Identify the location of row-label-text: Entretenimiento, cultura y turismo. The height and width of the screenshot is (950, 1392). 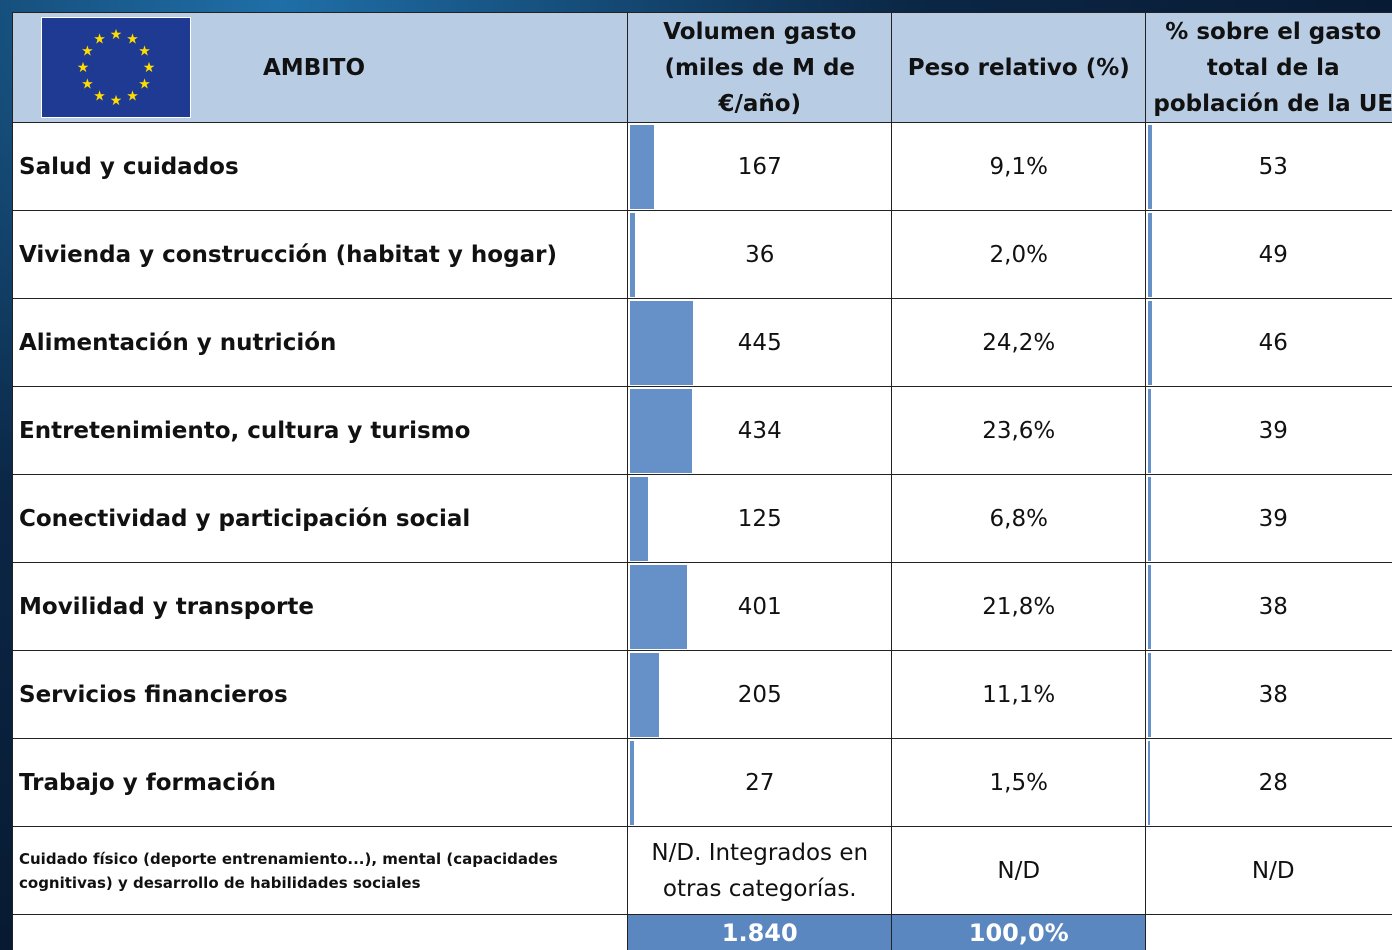
(245, 430).